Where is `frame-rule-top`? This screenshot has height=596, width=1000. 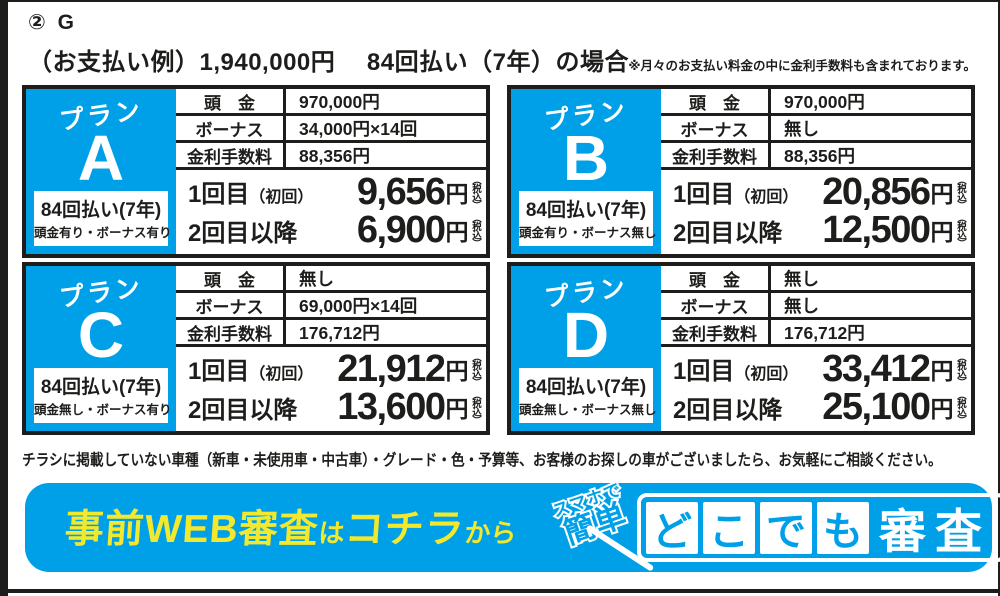
frame-rule-top is located at coordinates (500, 1).